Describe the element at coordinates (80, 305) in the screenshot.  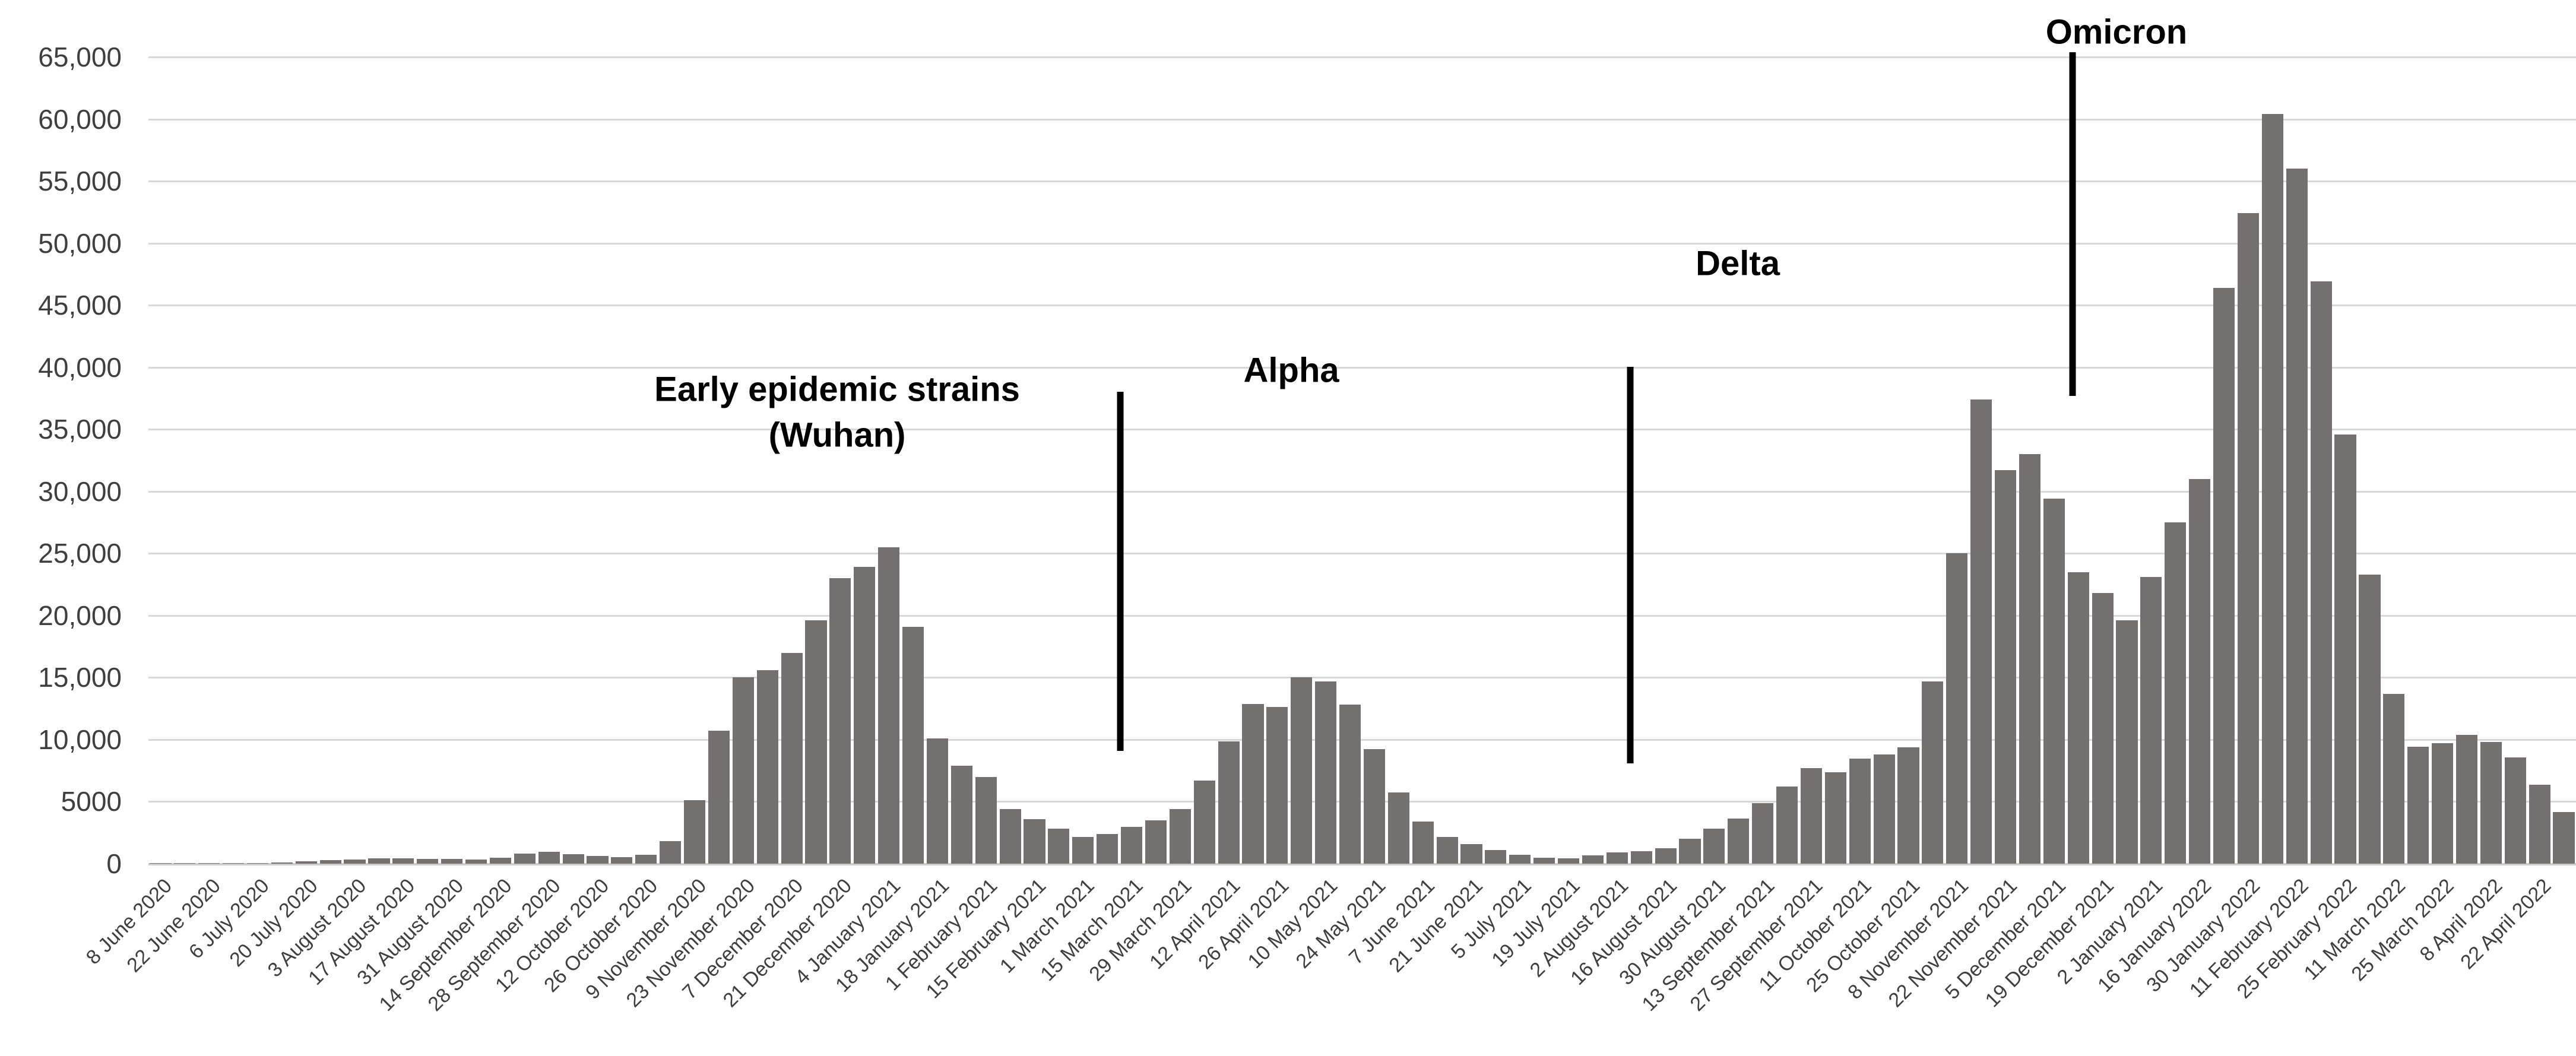
I see `y-axis-tick-label: 45,000` at that location.